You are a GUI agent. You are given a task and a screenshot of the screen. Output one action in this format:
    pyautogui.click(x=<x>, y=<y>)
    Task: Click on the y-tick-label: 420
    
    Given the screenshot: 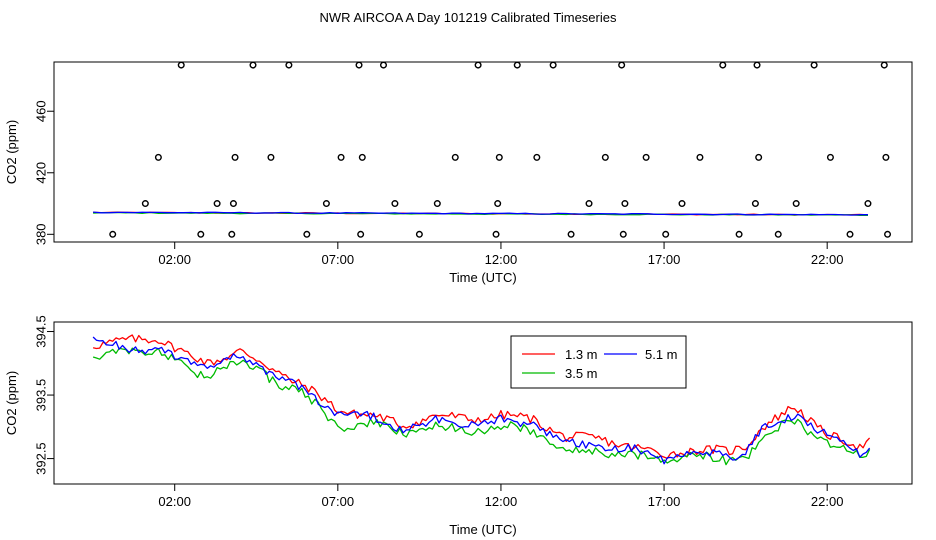 What is the action you would take?
    pyautogui.click(x=40, y=173)
    